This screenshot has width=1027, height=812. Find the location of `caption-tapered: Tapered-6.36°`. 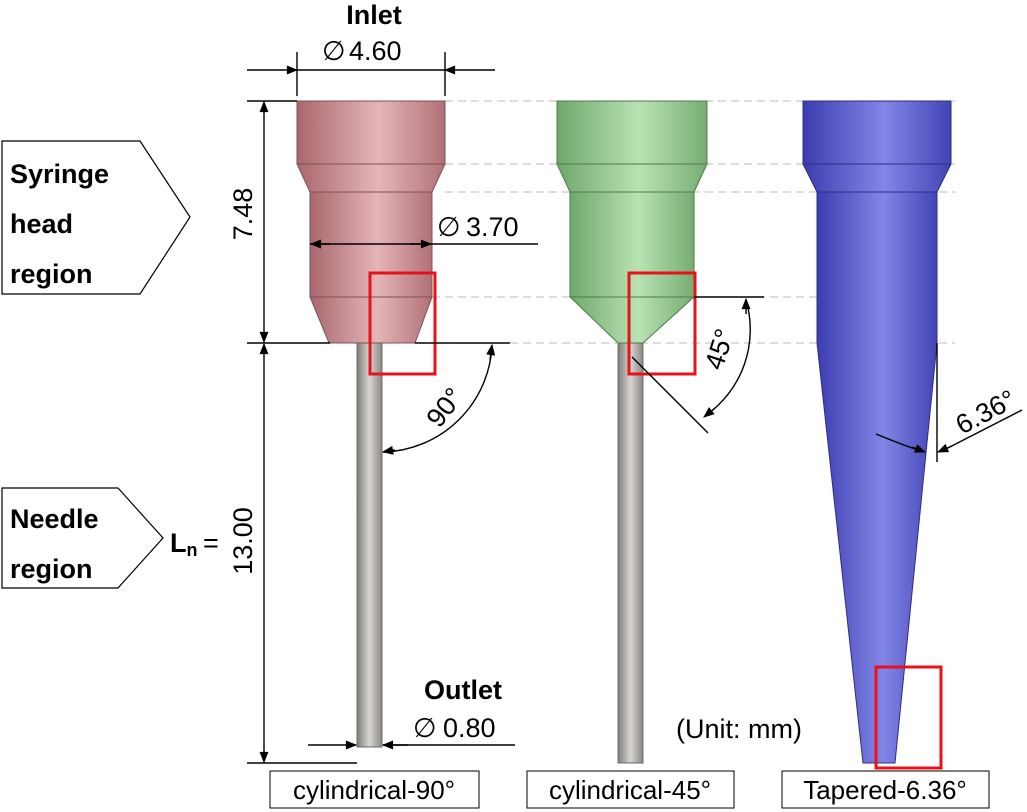

caption-tapered: Tapered-6.36° is located at coordinates (885, 790).